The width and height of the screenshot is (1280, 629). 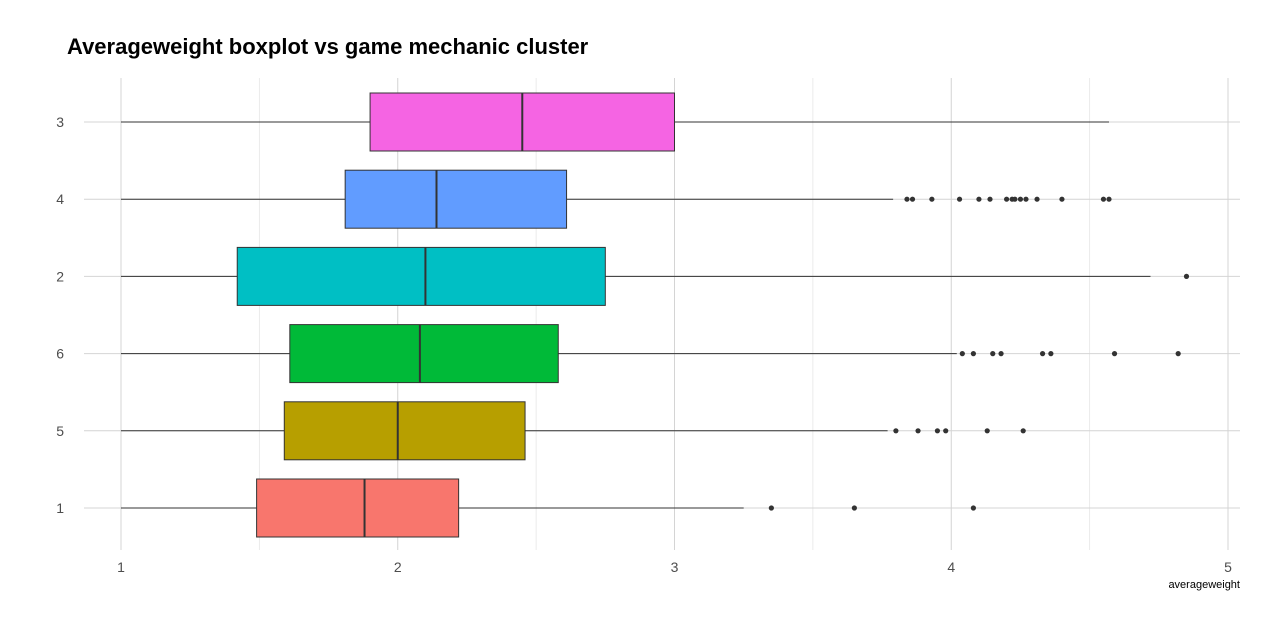 What do you see at coordinates (1204, 585) in the screenshot?
I see `x-axis-title: averageweight` at bounding box center [1204, 585].